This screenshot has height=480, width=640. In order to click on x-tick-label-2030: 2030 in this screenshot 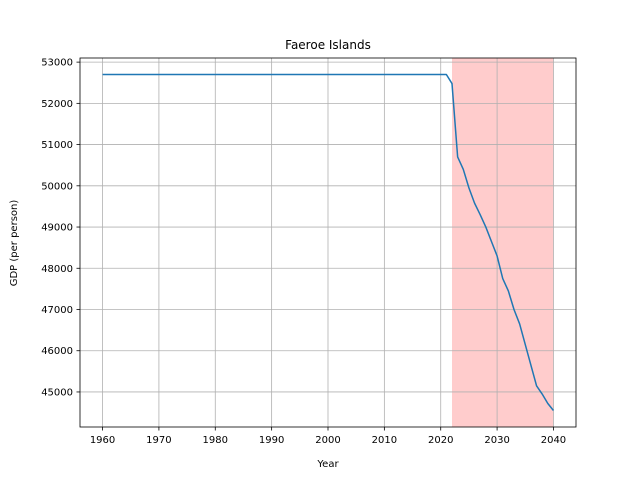, I will do `click(496, 440)`.